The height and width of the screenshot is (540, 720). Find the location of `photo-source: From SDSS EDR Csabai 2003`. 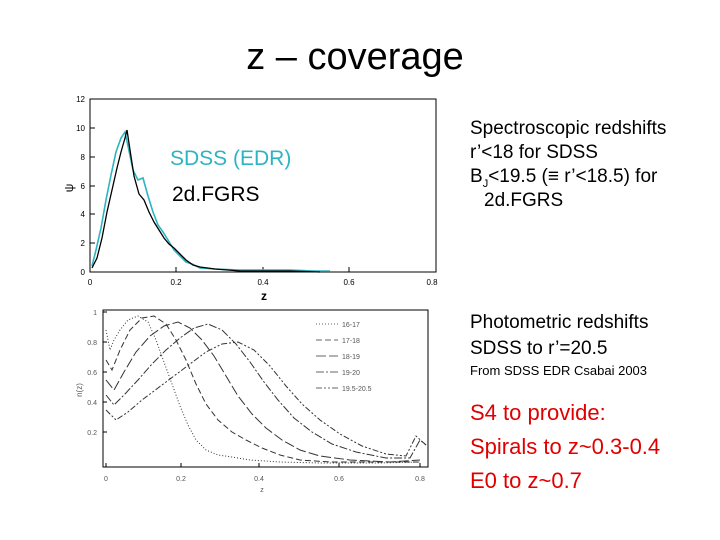

photo-source: From SDSS EDR Csabai 2003 is located at coordinates (559, 370).